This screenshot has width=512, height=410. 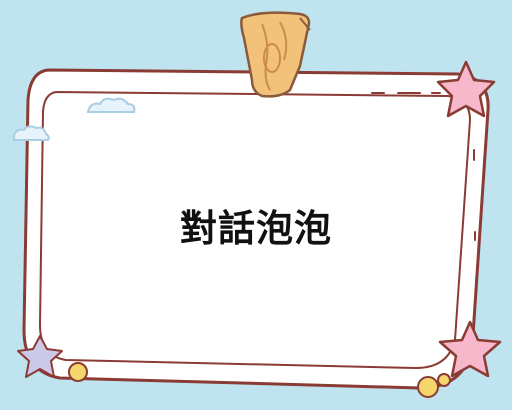 I want to click on card-title: 對話泡泡, so click(x=256, y=228).